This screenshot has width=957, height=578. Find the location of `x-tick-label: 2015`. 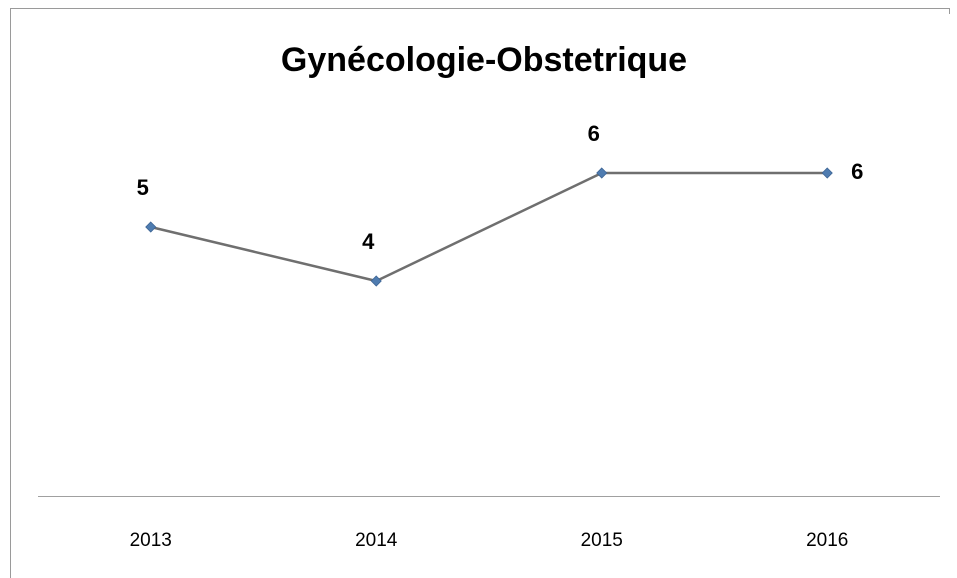

x-tick-label: 2015 is located at coordinates (602, 540).